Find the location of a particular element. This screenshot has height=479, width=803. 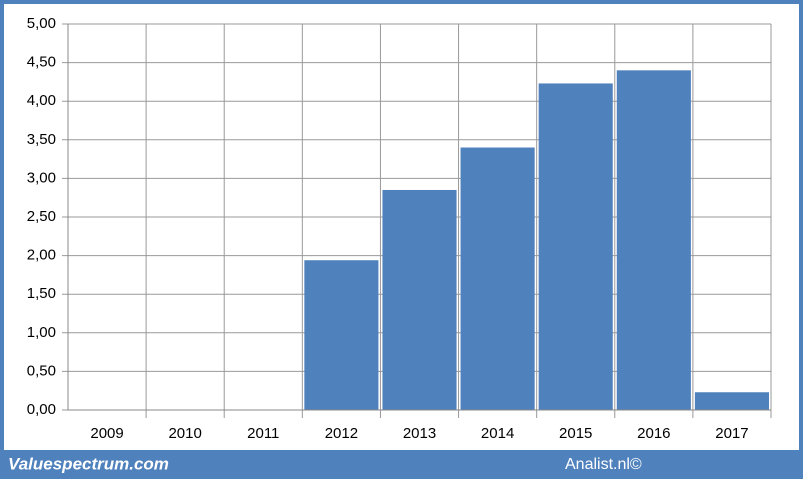

y-tick-label: 1,00 is located at coordinates (41, 332).